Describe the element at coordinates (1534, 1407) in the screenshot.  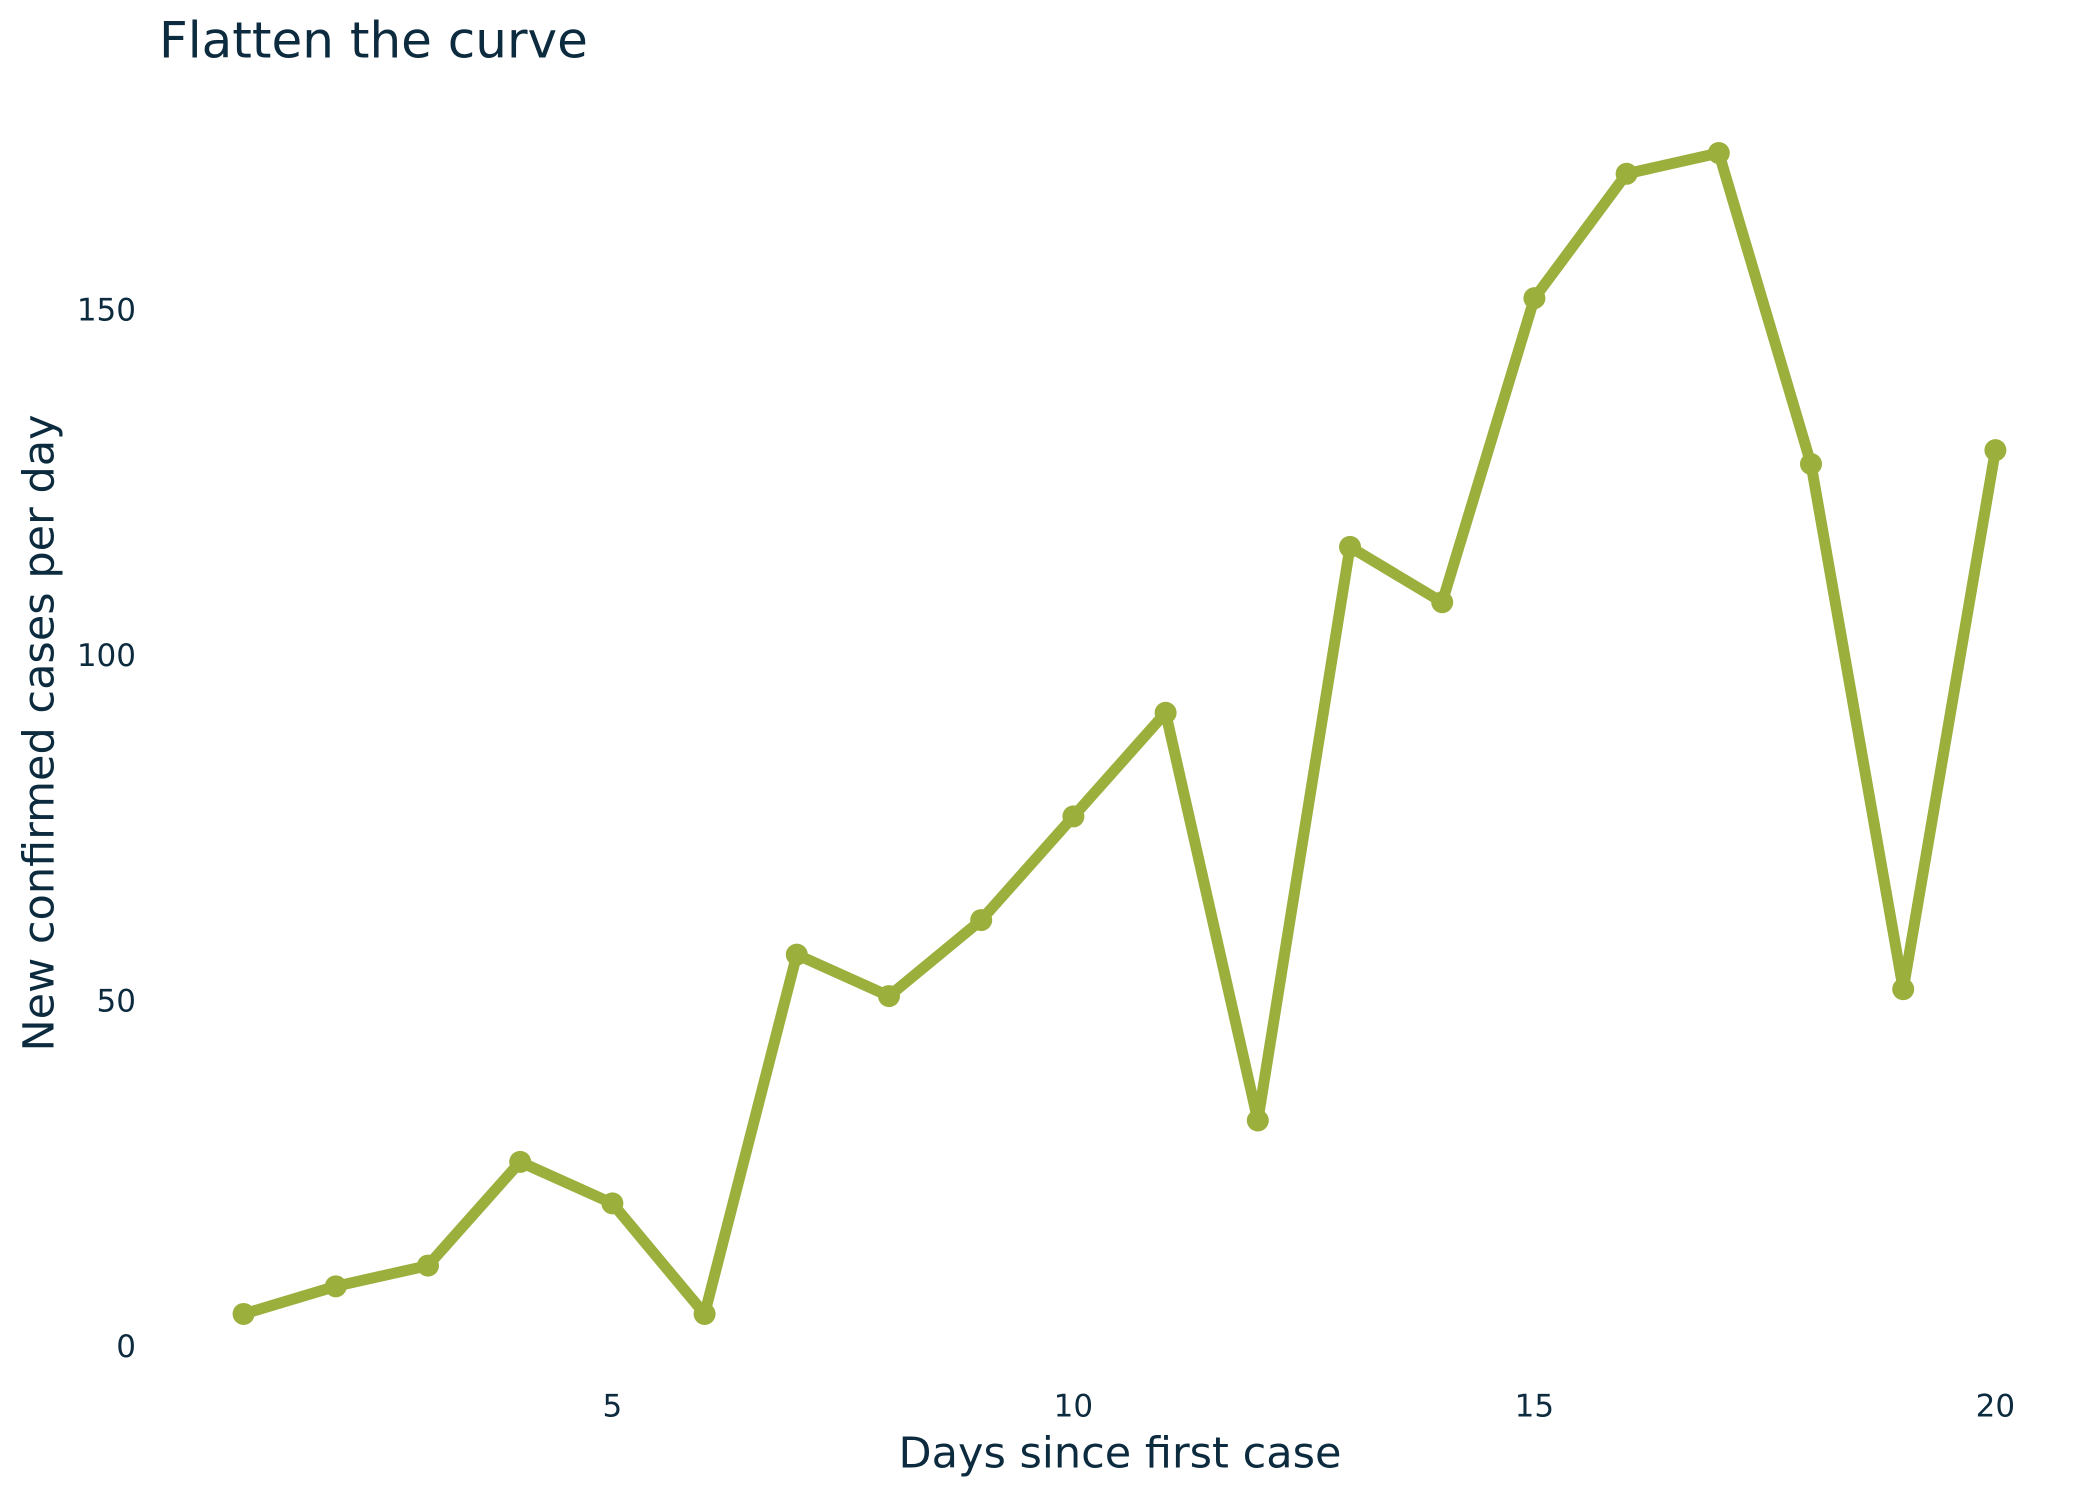
I see `x-tick-label: 15` at that location.